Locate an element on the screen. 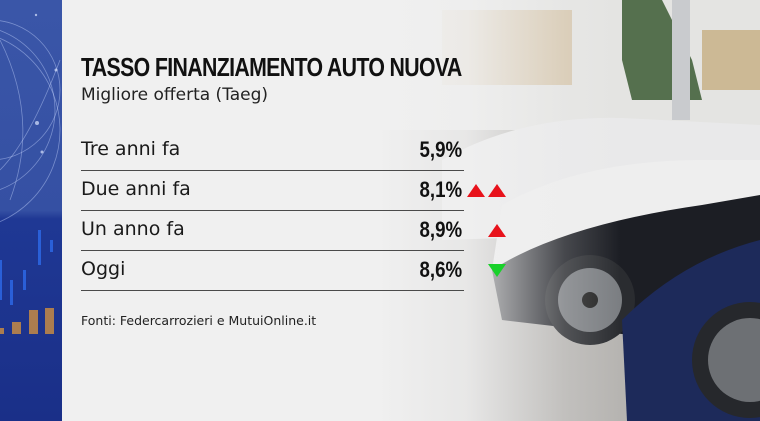 Image resolution: width=760 pixels, height=421 pixels. down-arrow-icon is located at coordinates (497, 270).